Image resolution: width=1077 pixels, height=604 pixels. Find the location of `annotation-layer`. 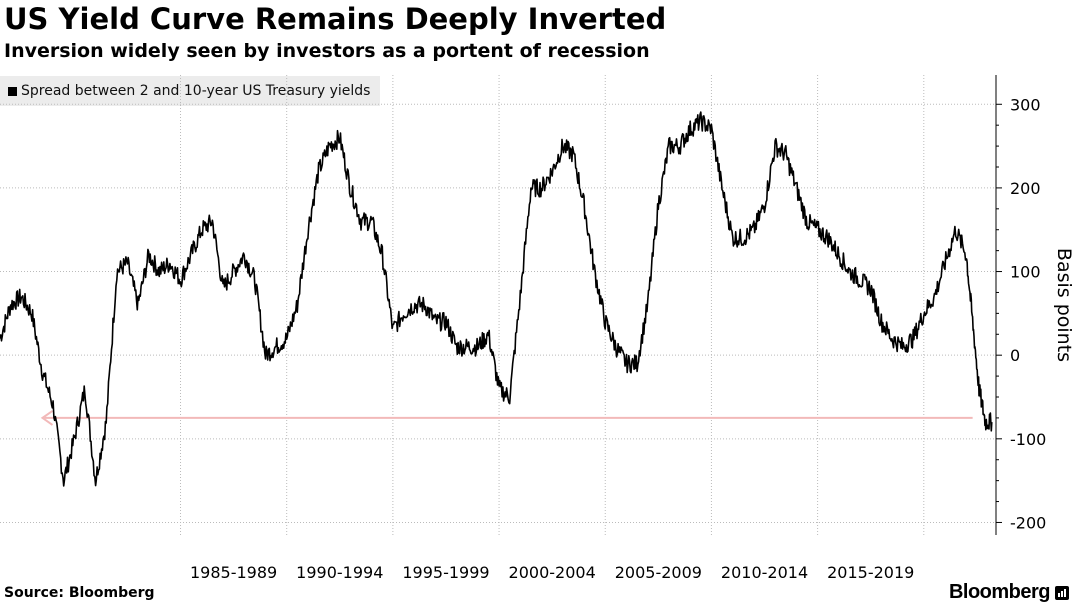

annotation-layer is located at coordinates (506, 418).